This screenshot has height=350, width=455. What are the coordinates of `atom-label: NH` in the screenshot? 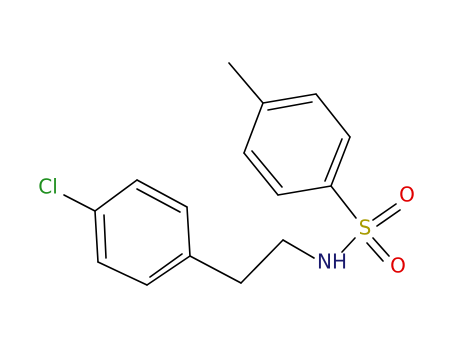 It's located at (332, 262).